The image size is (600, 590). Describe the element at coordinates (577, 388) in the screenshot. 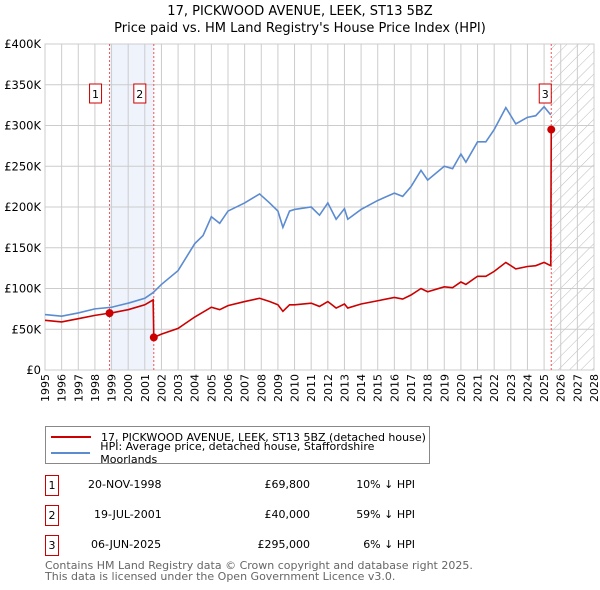

I see `x-tick-label: 2027` at that location.